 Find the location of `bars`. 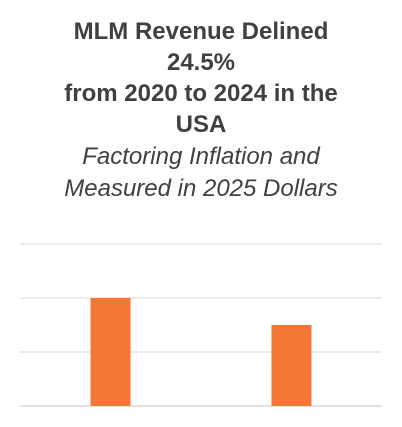

bars is located at coordinates (201, 352).